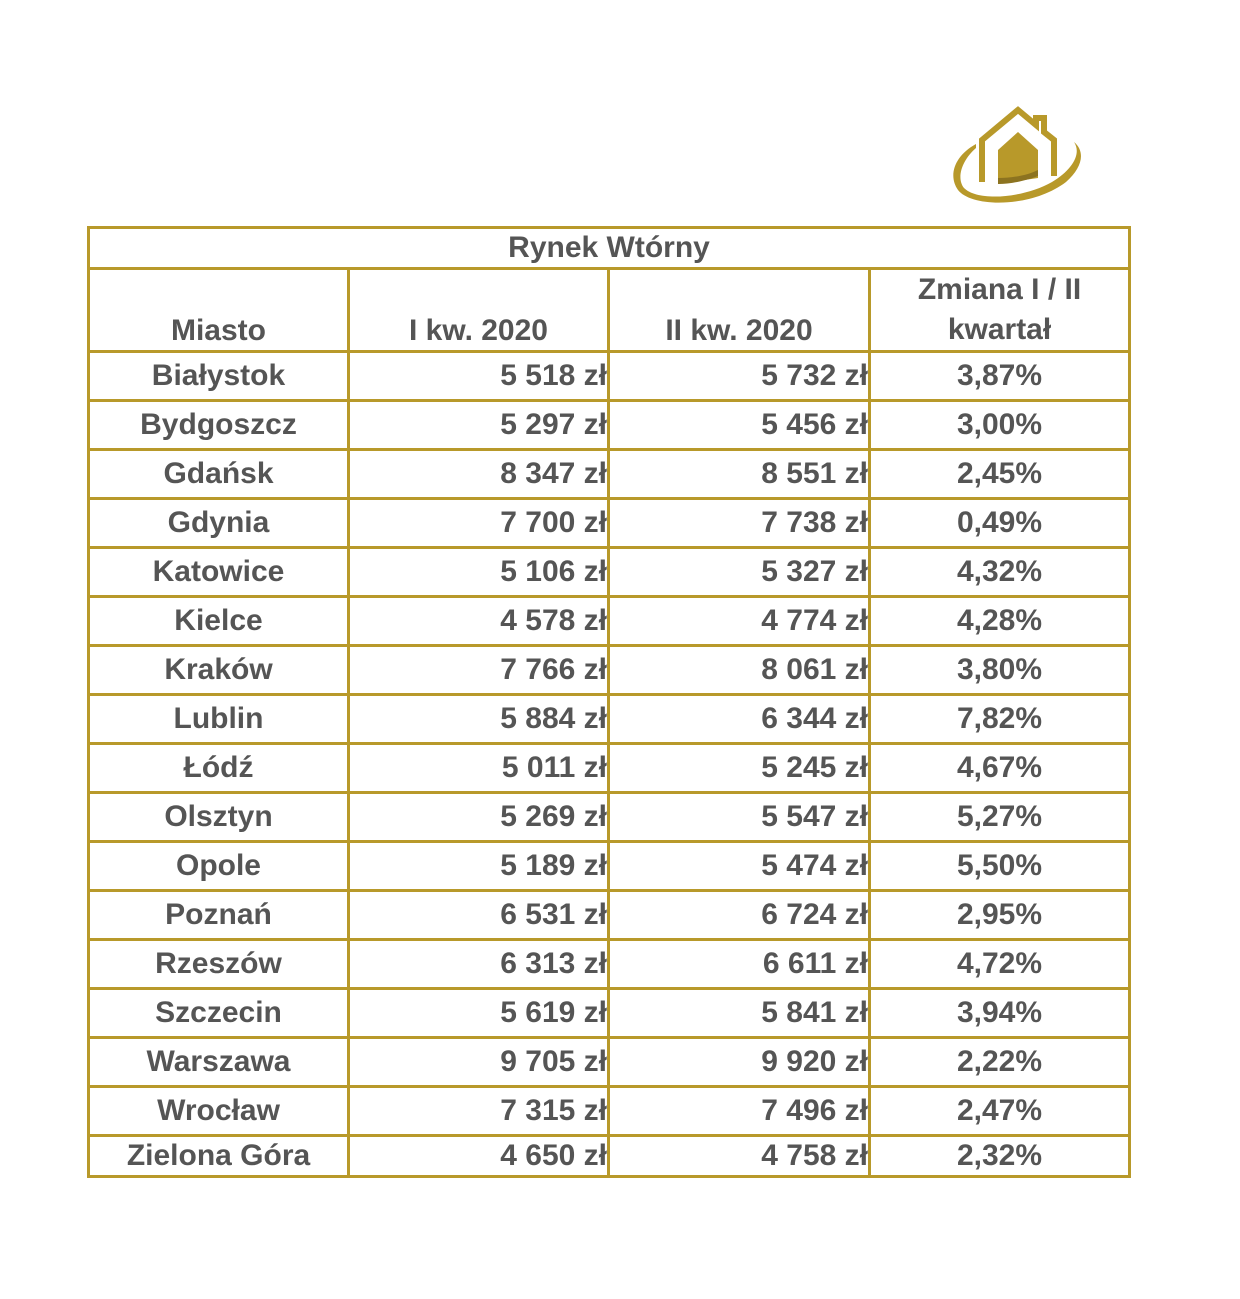 The width and height of the screenshot is (1240, 1299). Describe the element at coordinates (218, 425) in the screenshot. I see `cell-city: Bydgoszcz` at that location.